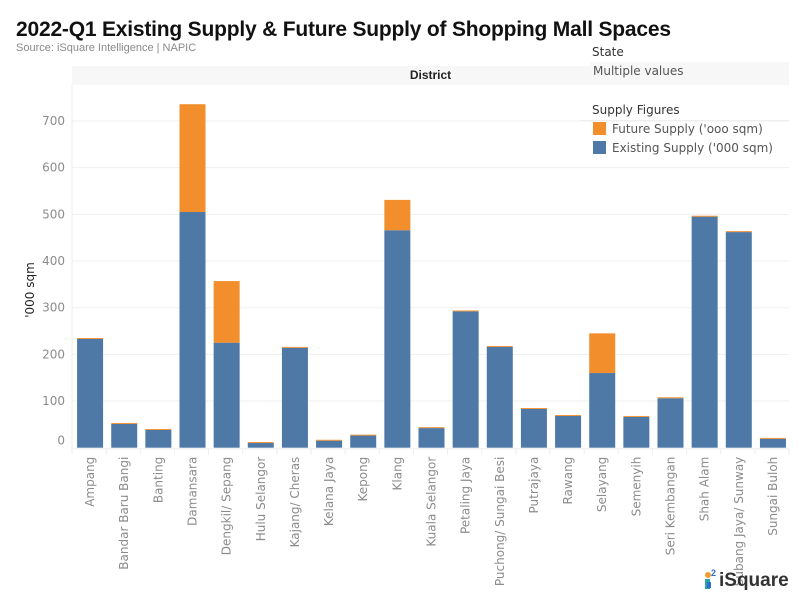 This screenshot has height=599, width=799. I want to click on y-tick-label: 700, so click(53, 121).